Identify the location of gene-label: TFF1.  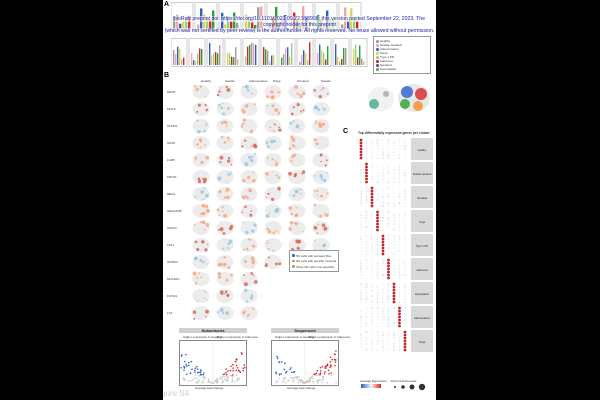
(171, 245).